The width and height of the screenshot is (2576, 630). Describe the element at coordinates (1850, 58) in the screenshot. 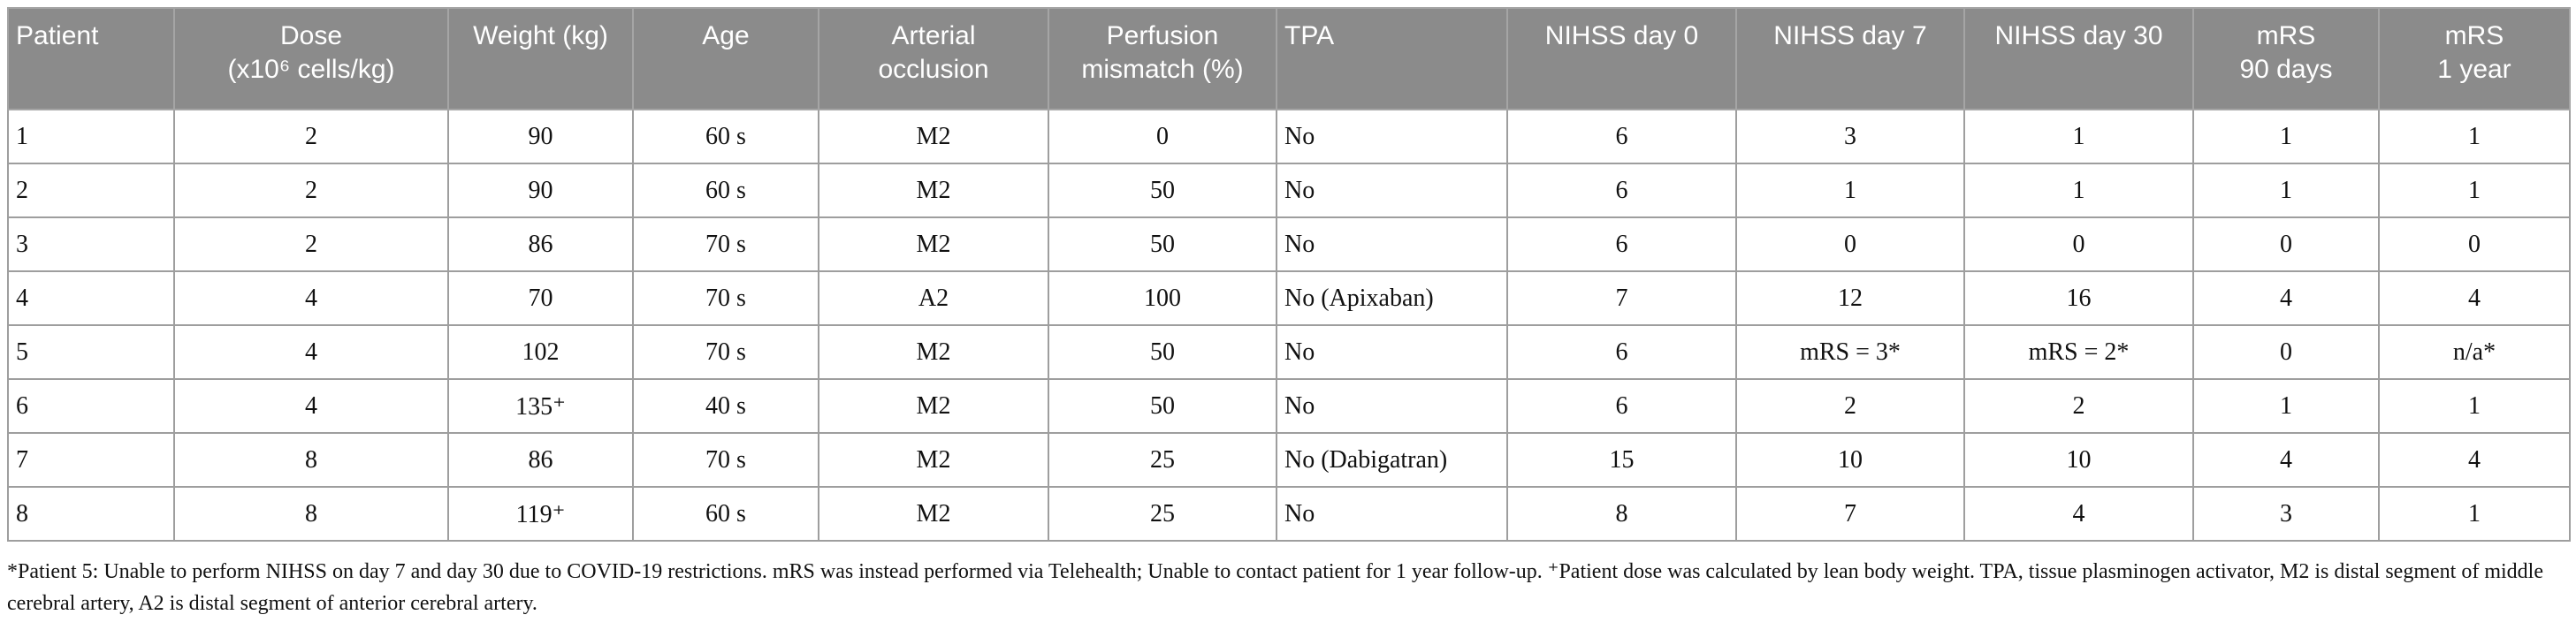

I see `column-header: NIHSS day 7` at that location.